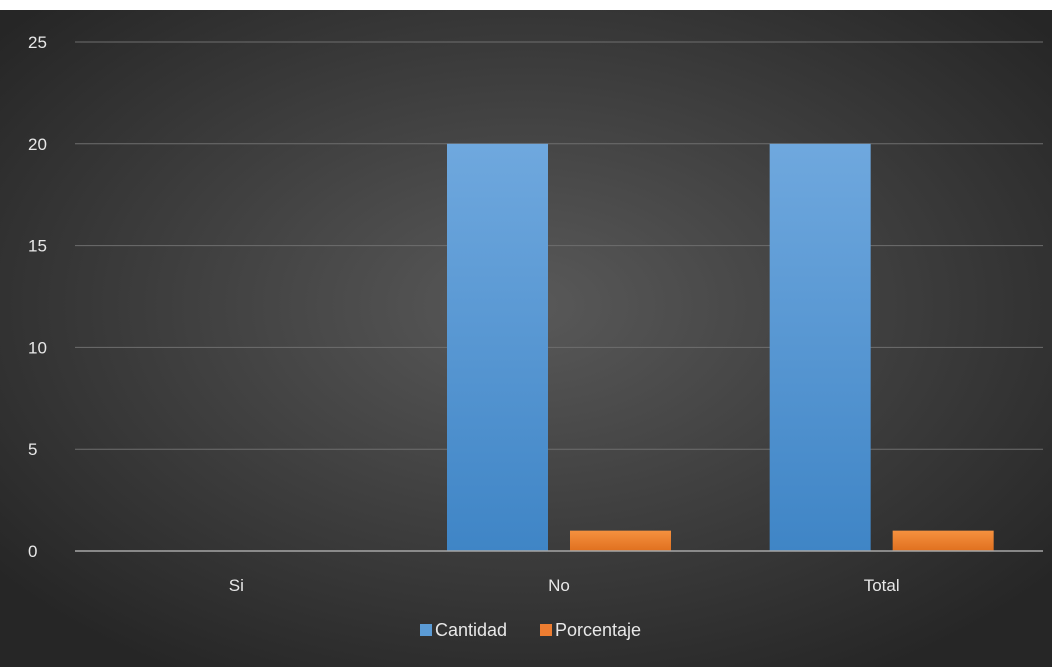 This screenshot has height=667, width=1059. I want to click on y-tick-label: 10, so click(37, 347).